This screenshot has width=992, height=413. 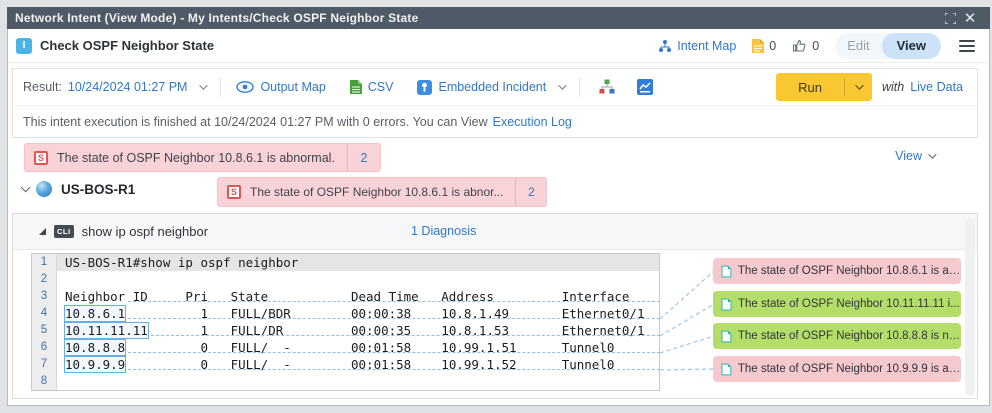 What do you see at coordinates (967, 46) in the screenshot?
I see `menu-icon` at bounding box center [967, 46].